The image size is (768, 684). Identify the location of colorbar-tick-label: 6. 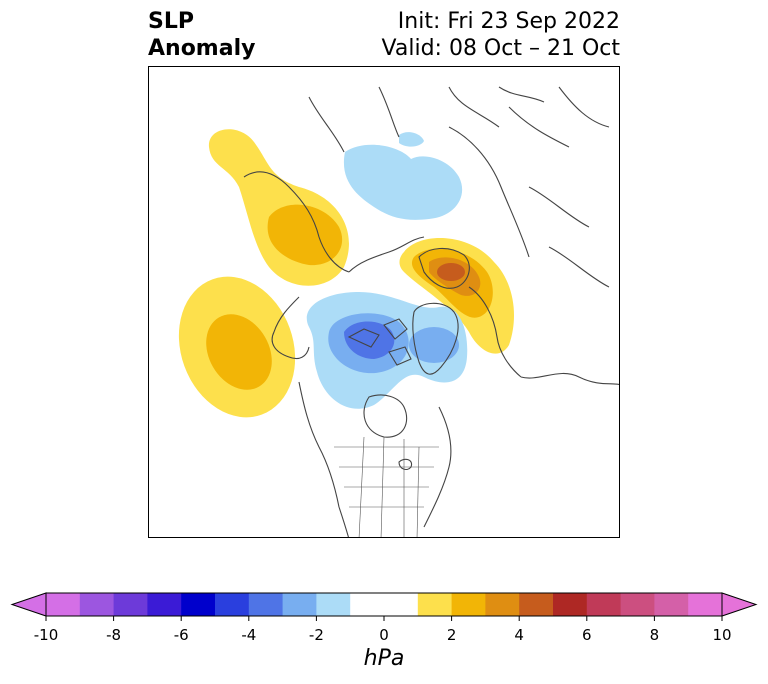
(587, 635).